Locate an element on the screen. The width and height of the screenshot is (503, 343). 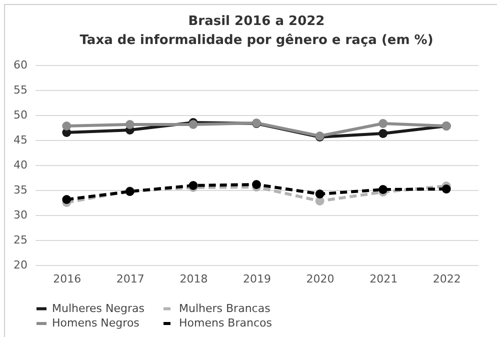
x-tick-label: 2020 is located at coordinates (320, 279).